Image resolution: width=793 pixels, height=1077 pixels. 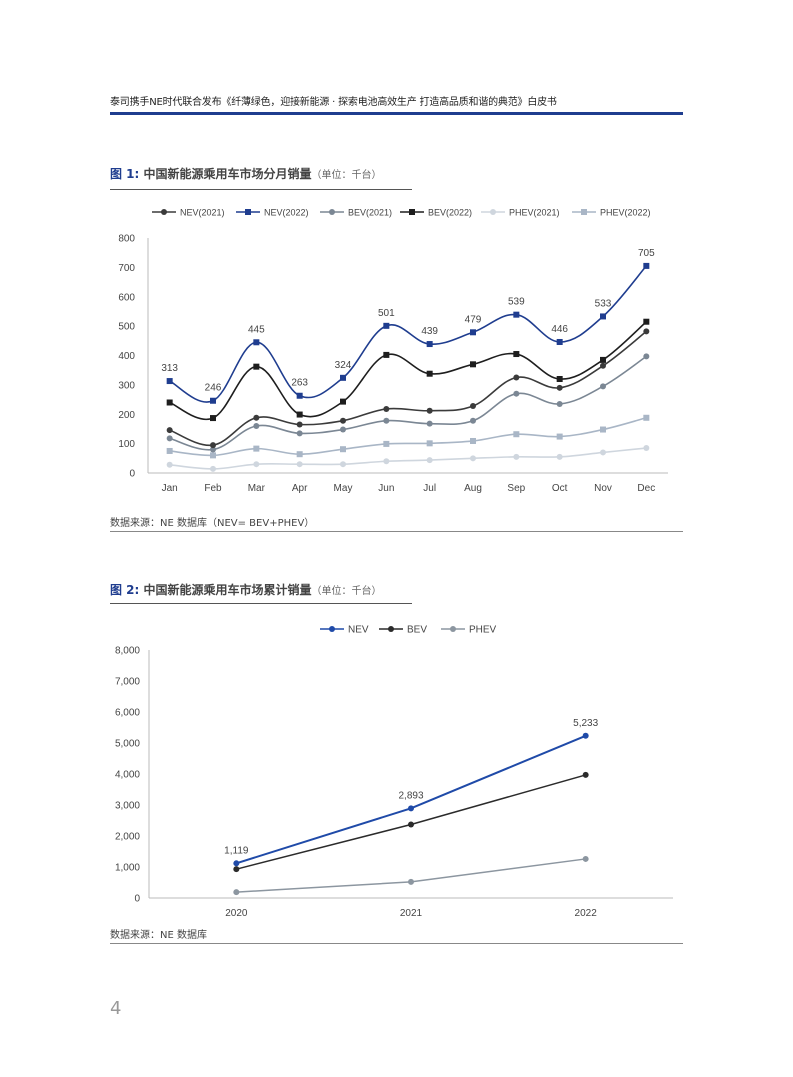 I want to click on figure2-caption: 图 2: 中国新能源乘用车市场累计销量（单位：千台）, so click(x=246, y=589).